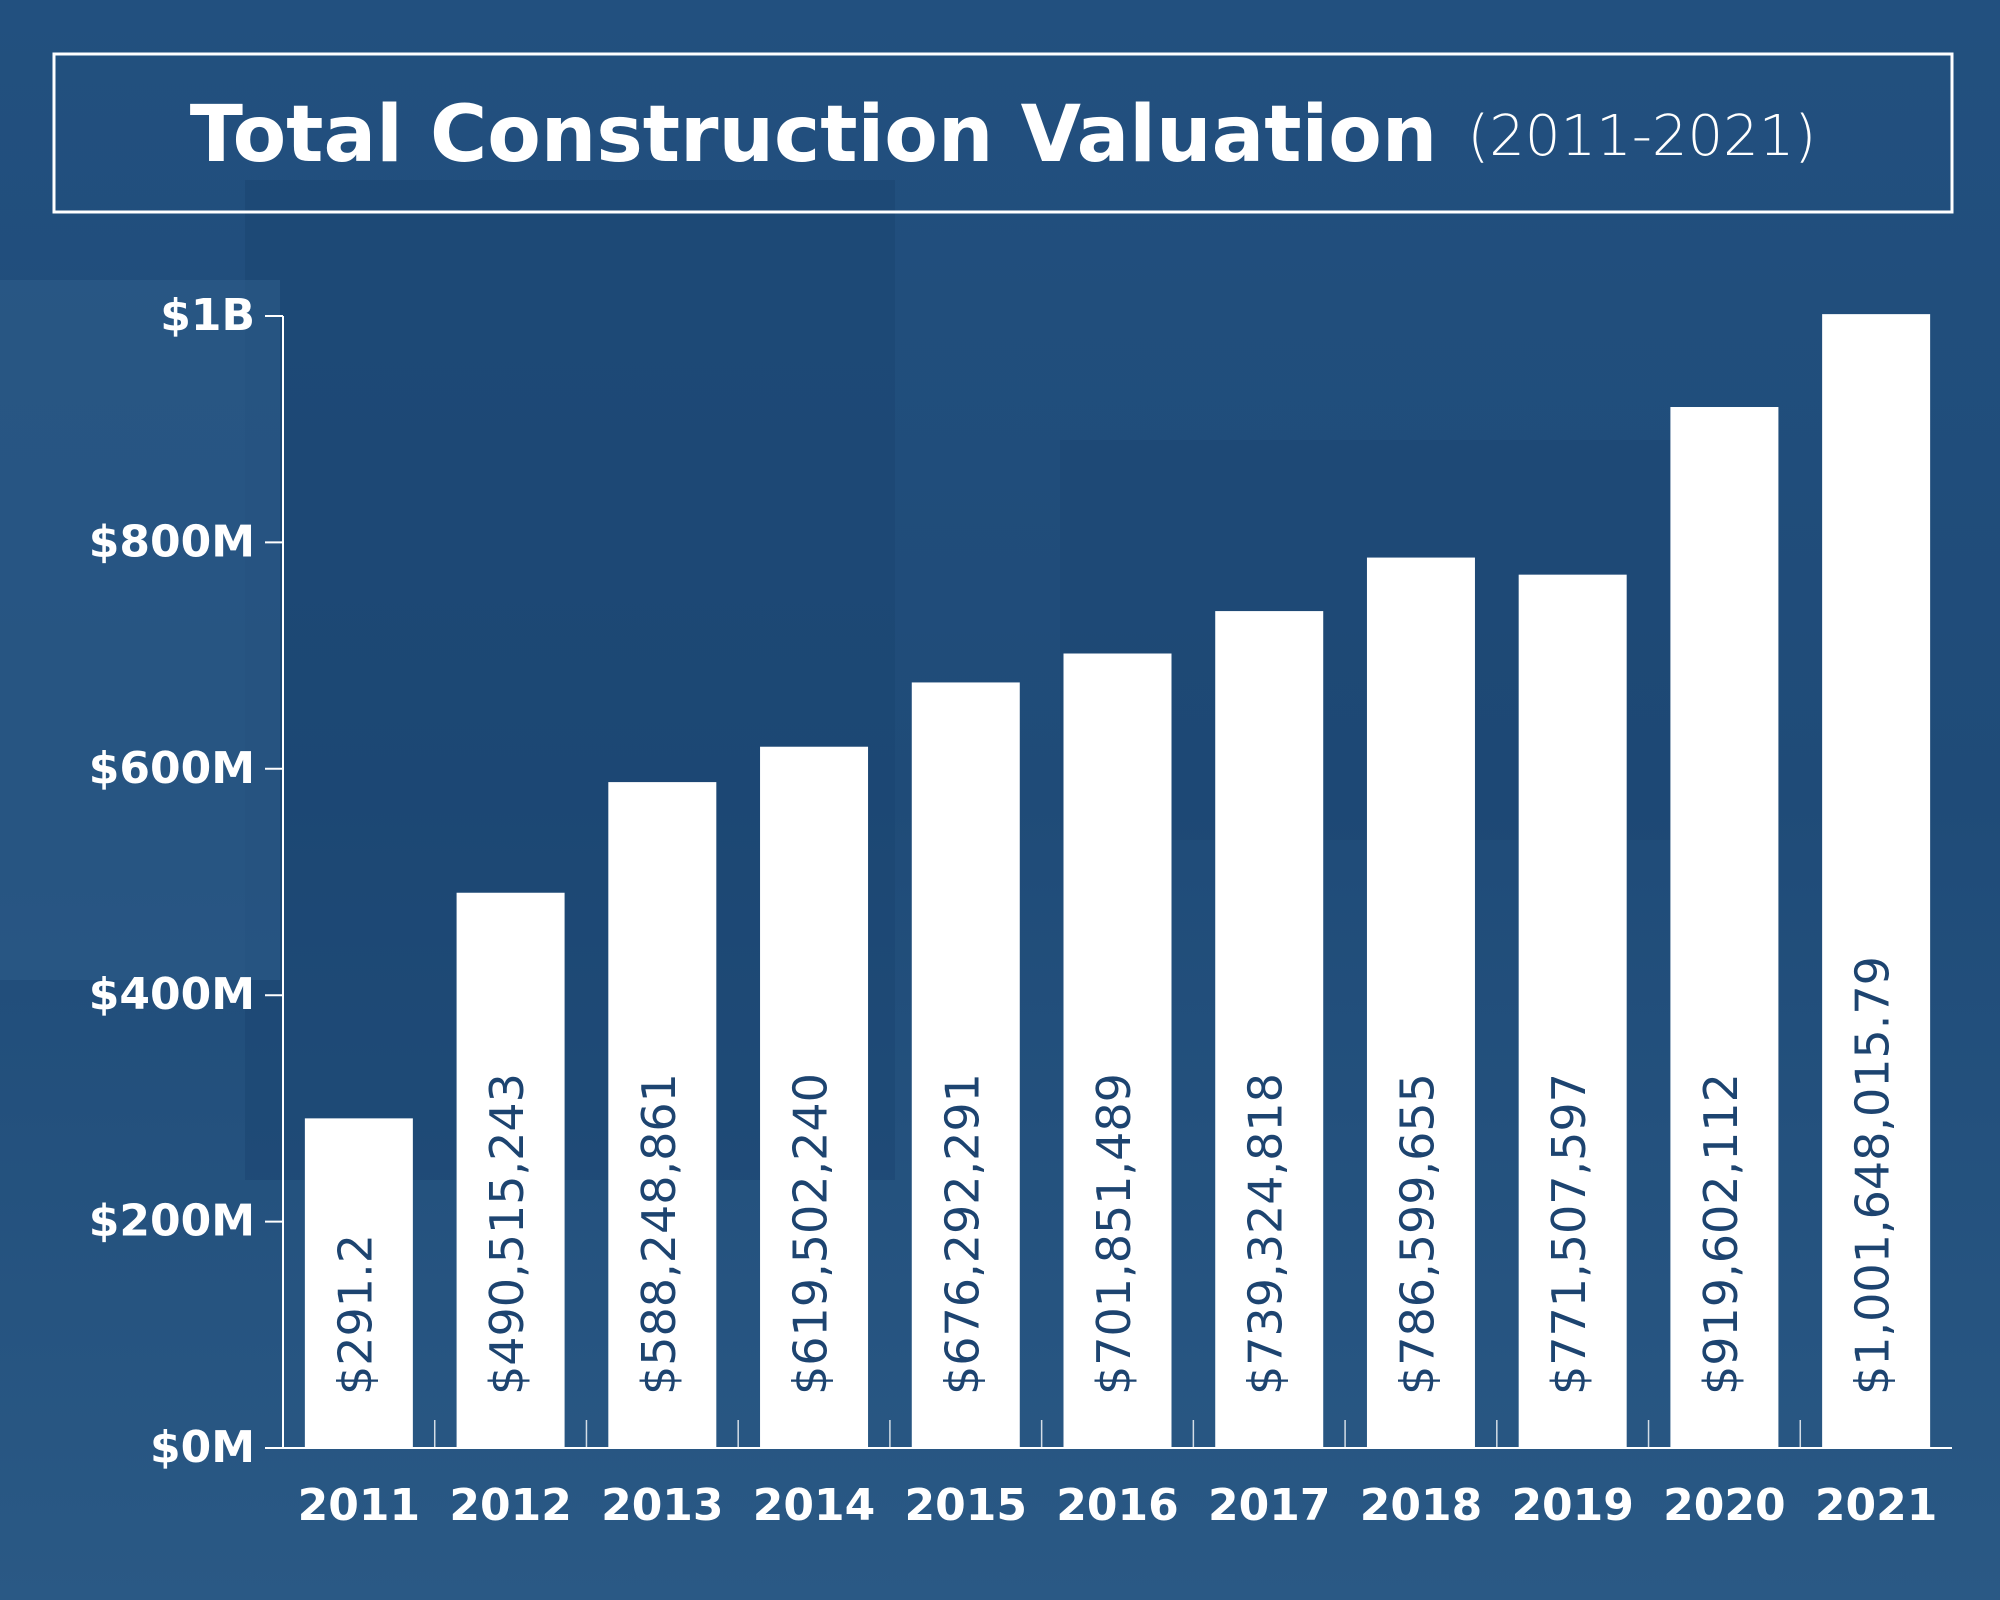 This screenshot has height=1600, width=2000. What do you see at coordinates (1641, 136) in the screenshot?
I see `chart-subtitle: (2011-2021)` at bounding box center [1641, 136].